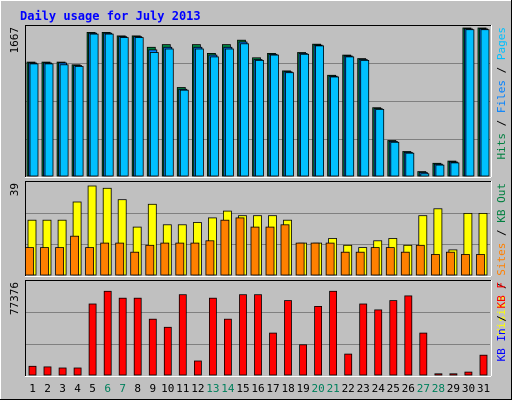 This screenshot has width=512, height=400. What do you see at coordinates (501, 344) in the screenshot?
I see `legend-entry: KB In` at bounding box center [501, 344].